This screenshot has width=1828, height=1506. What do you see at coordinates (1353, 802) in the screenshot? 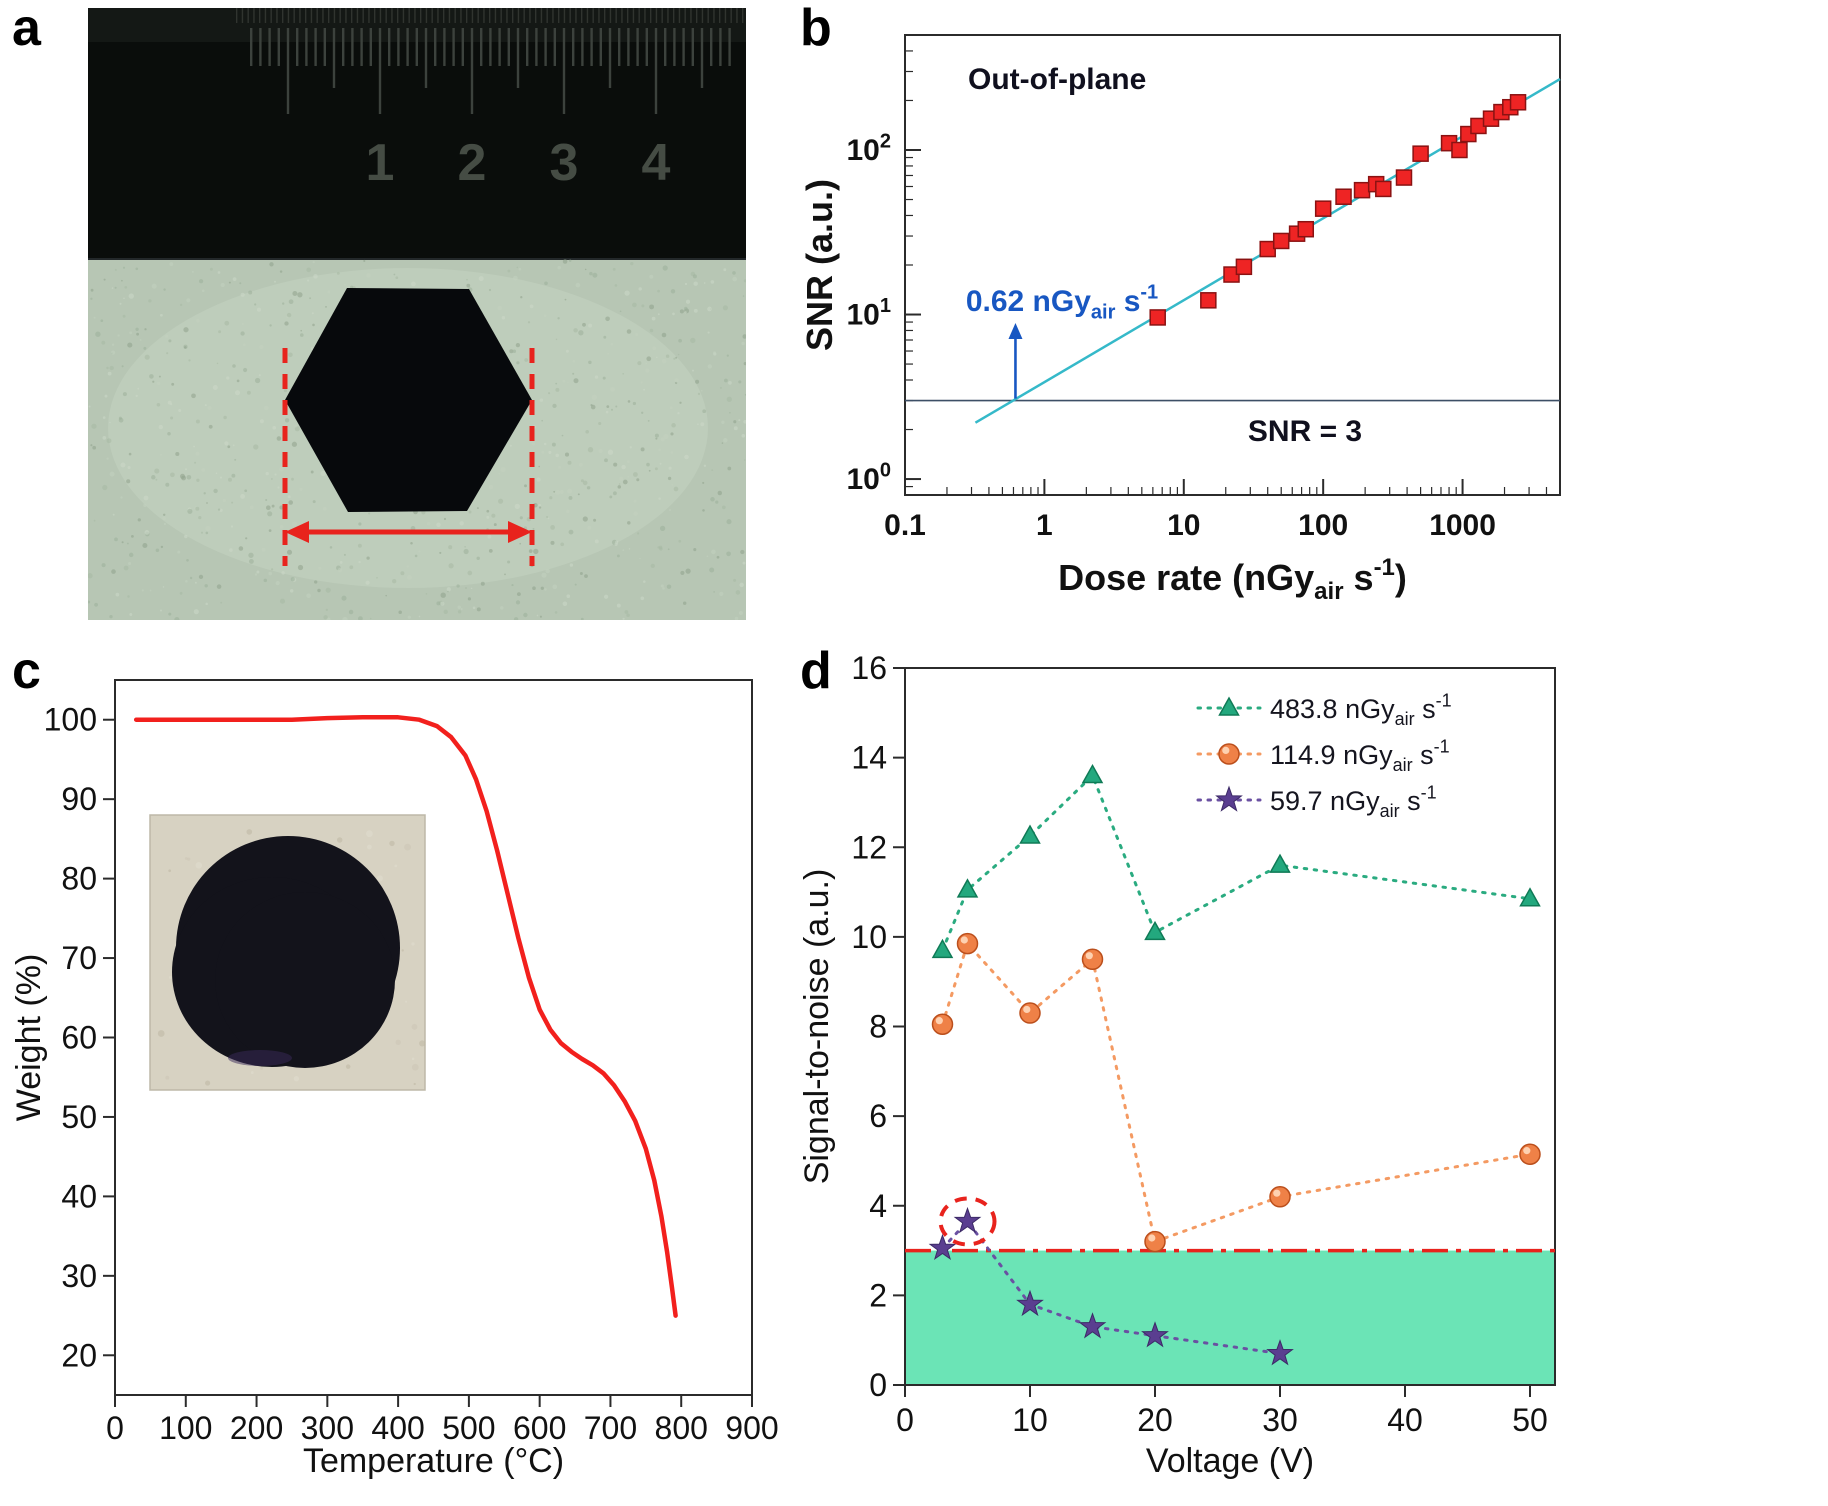
I see `svg-text: 59.7 nGyair s-1` at bounding box center [1353, 802].